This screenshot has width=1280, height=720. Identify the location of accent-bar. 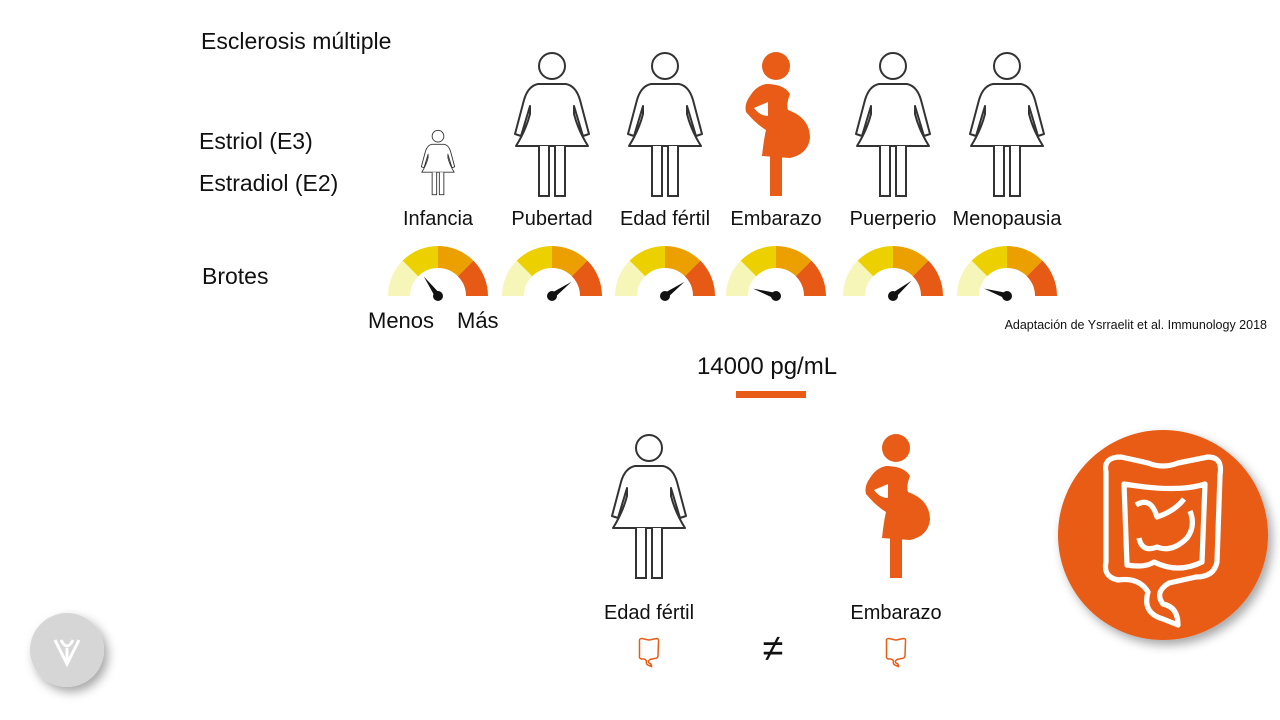
(771, 394).